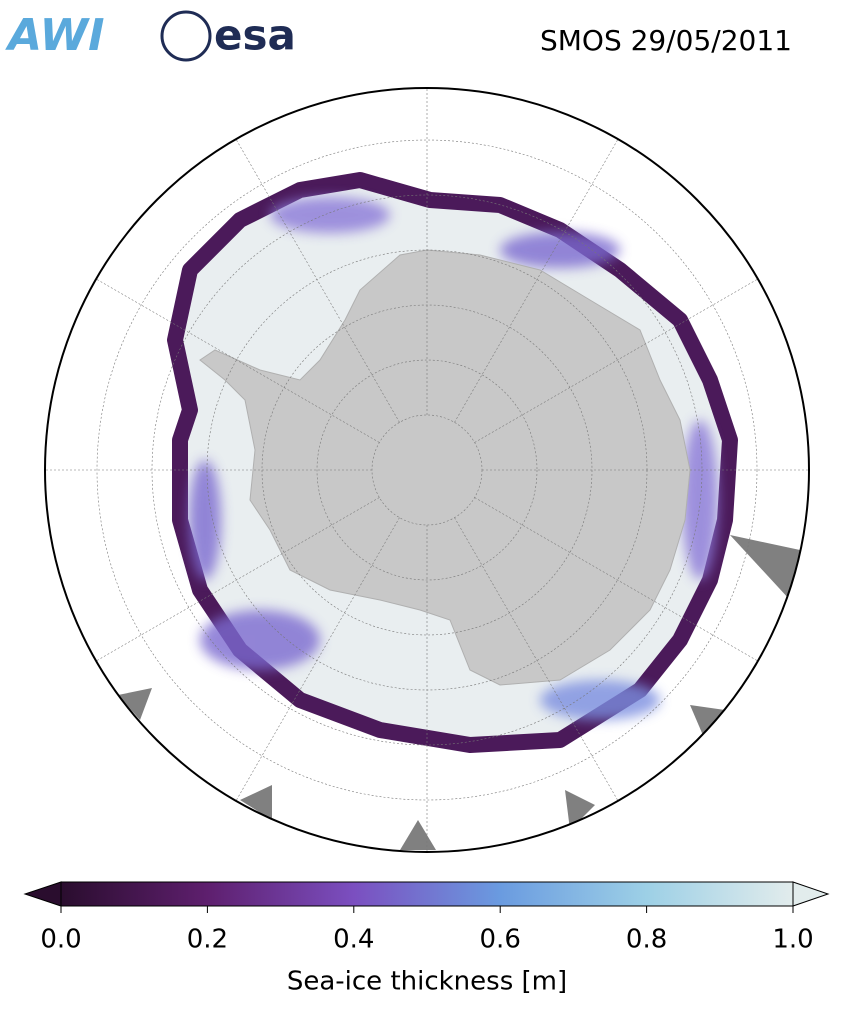  I want to click on colorbar-tick-label: 0.4, so click(353, 940).